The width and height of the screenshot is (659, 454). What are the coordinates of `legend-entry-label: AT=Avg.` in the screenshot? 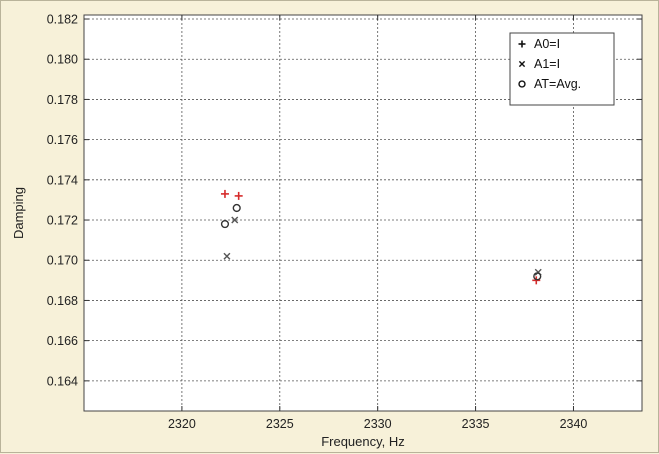 It's located at (557, 84).